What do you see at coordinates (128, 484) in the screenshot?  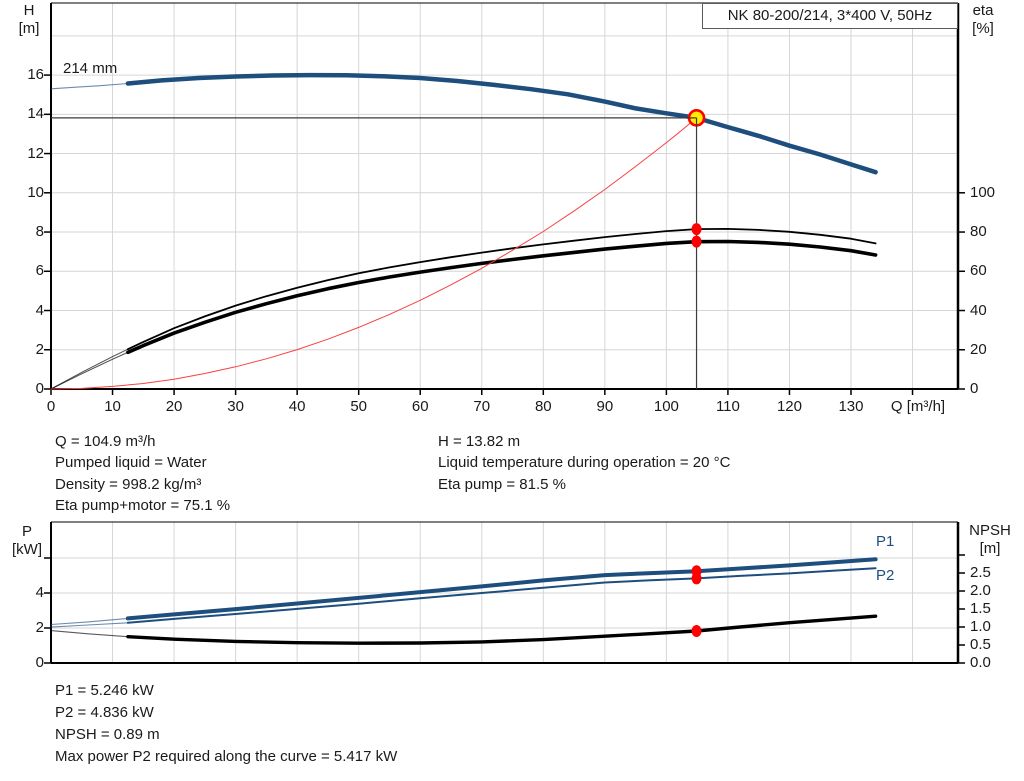 I see `annotation-density: Density = 998.2 kg/m³` at bounding box center [128, 484].